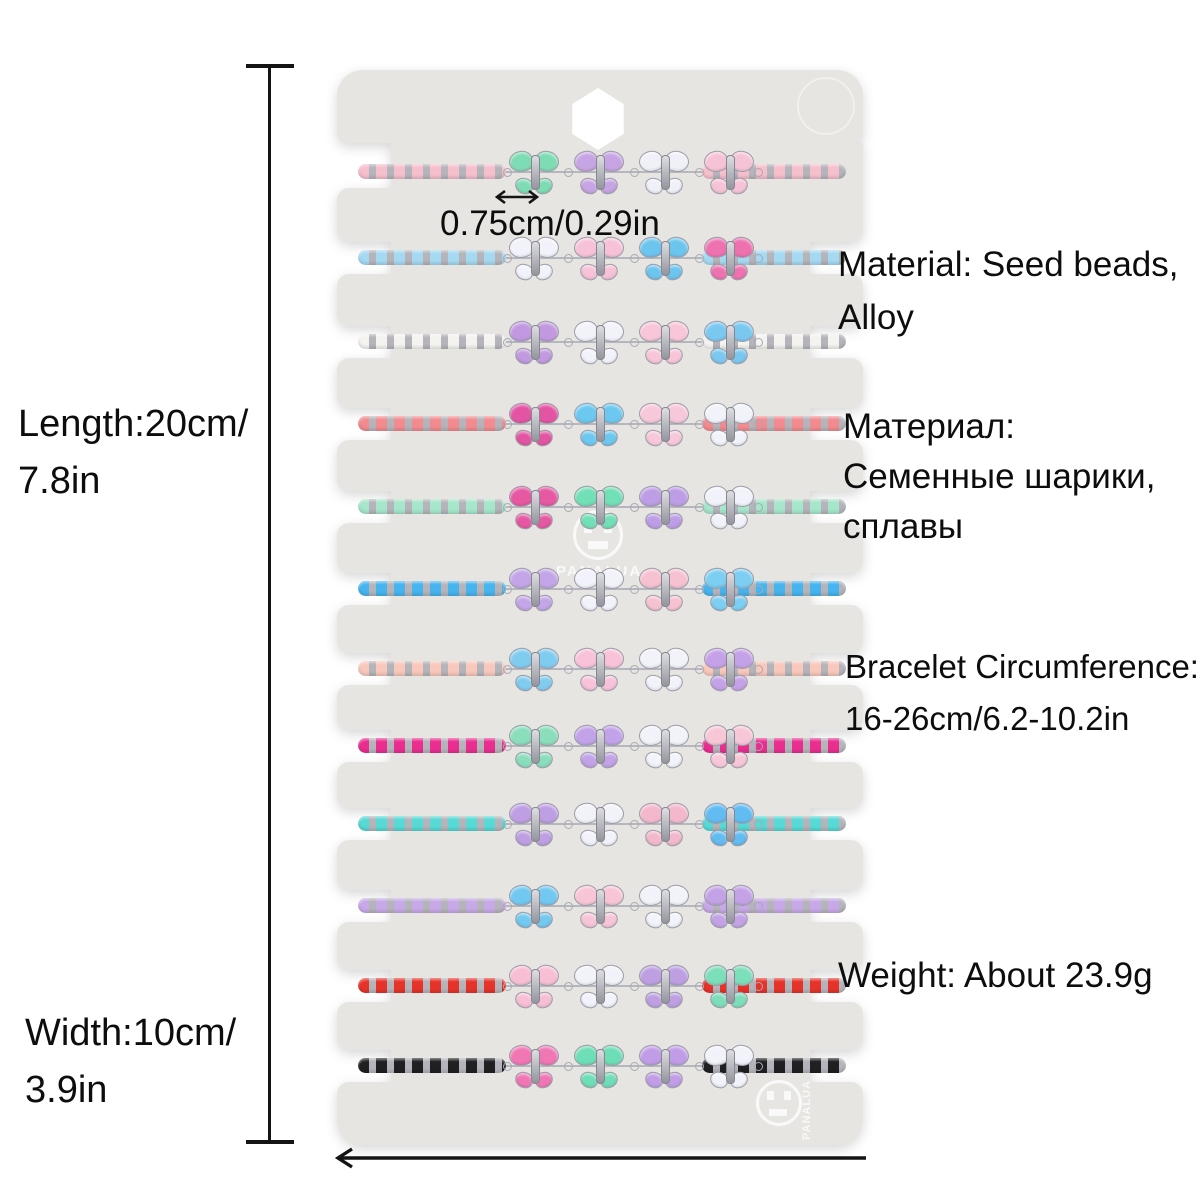 This screenshot has width=1200, height=1200. I want to click on circumference-line1: Bracelet Circumference:, so click(1022, 666).